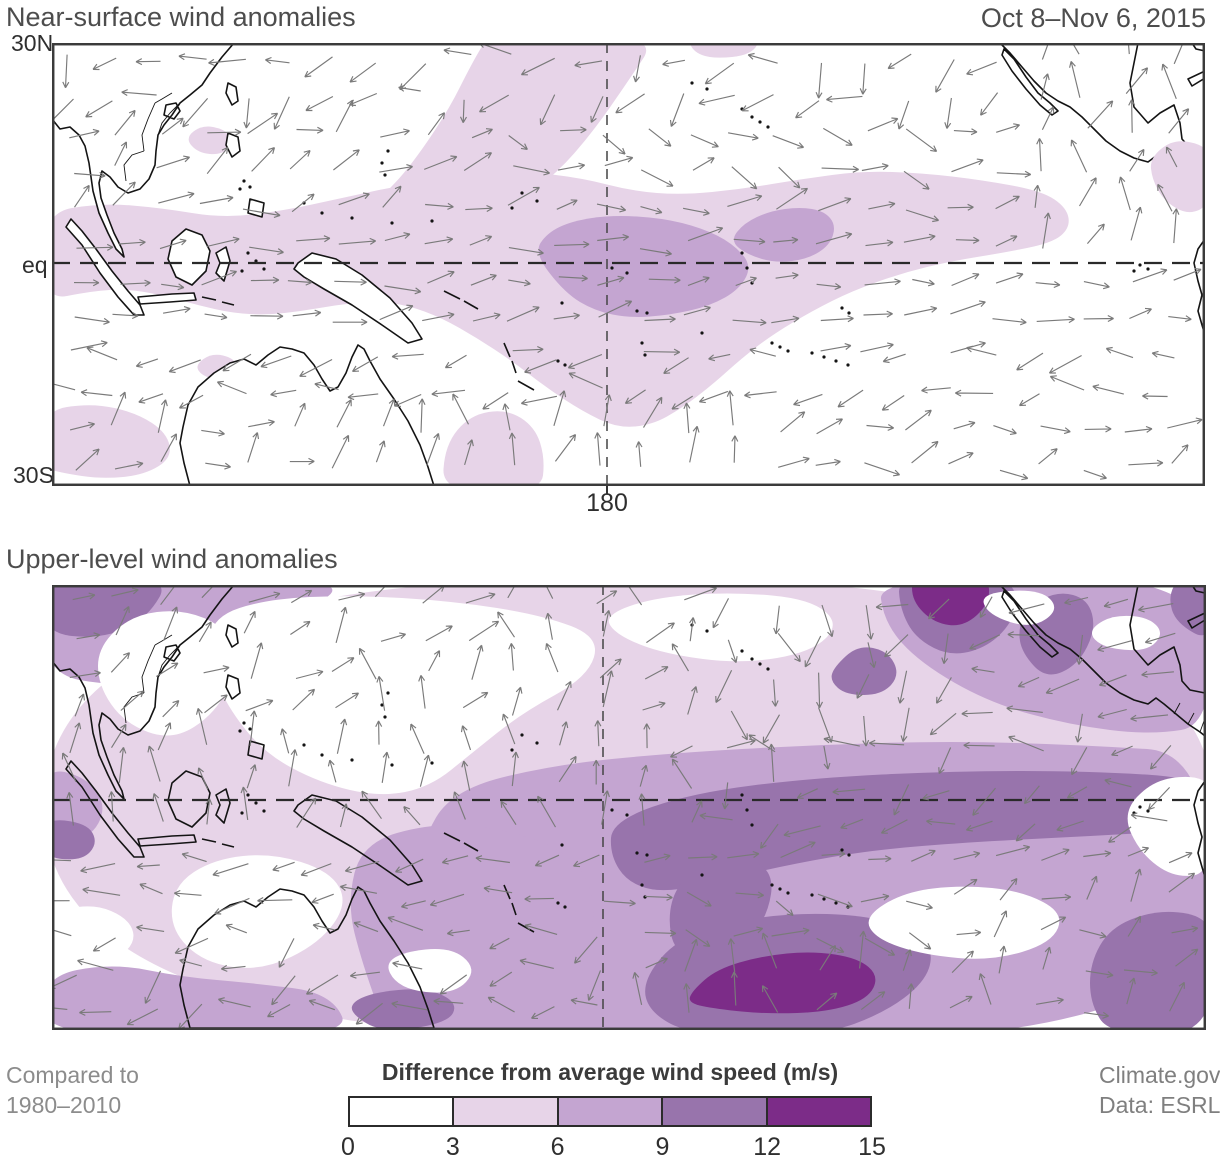  What do you see at coordinates (181, 17) in the screenshot?
I see `panel-title-near-surface: Near-surface wind anomalies` at bounding box center [181, 17].